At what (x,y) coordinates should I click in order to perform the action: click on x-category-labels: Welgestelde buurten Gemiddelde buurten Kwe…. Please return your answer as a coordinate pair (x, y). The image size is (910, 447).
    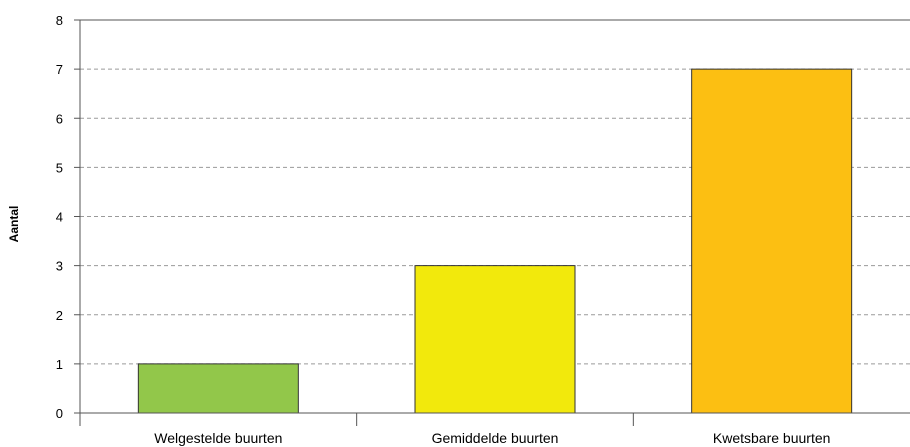
    Looking at the image, I should click on (492, 438).